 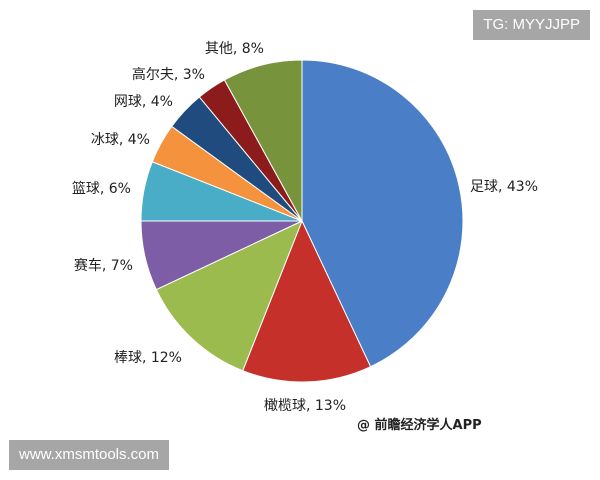 I want to click on source-credit: @ 前瞻经济学人APP, so click(x=419, y=425).